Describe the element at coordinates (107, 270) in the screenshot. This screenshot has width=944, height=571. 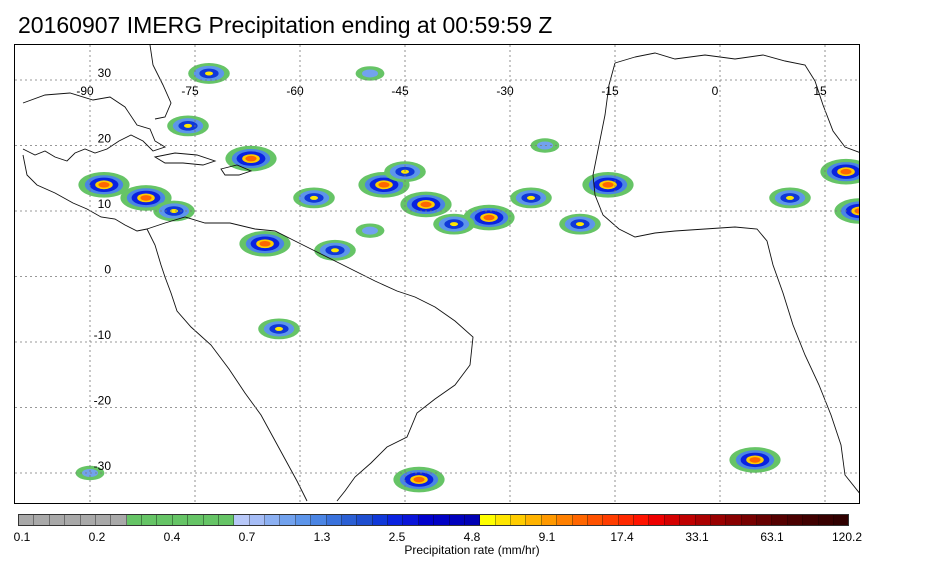
I see `latitude-label: 0` at that location.